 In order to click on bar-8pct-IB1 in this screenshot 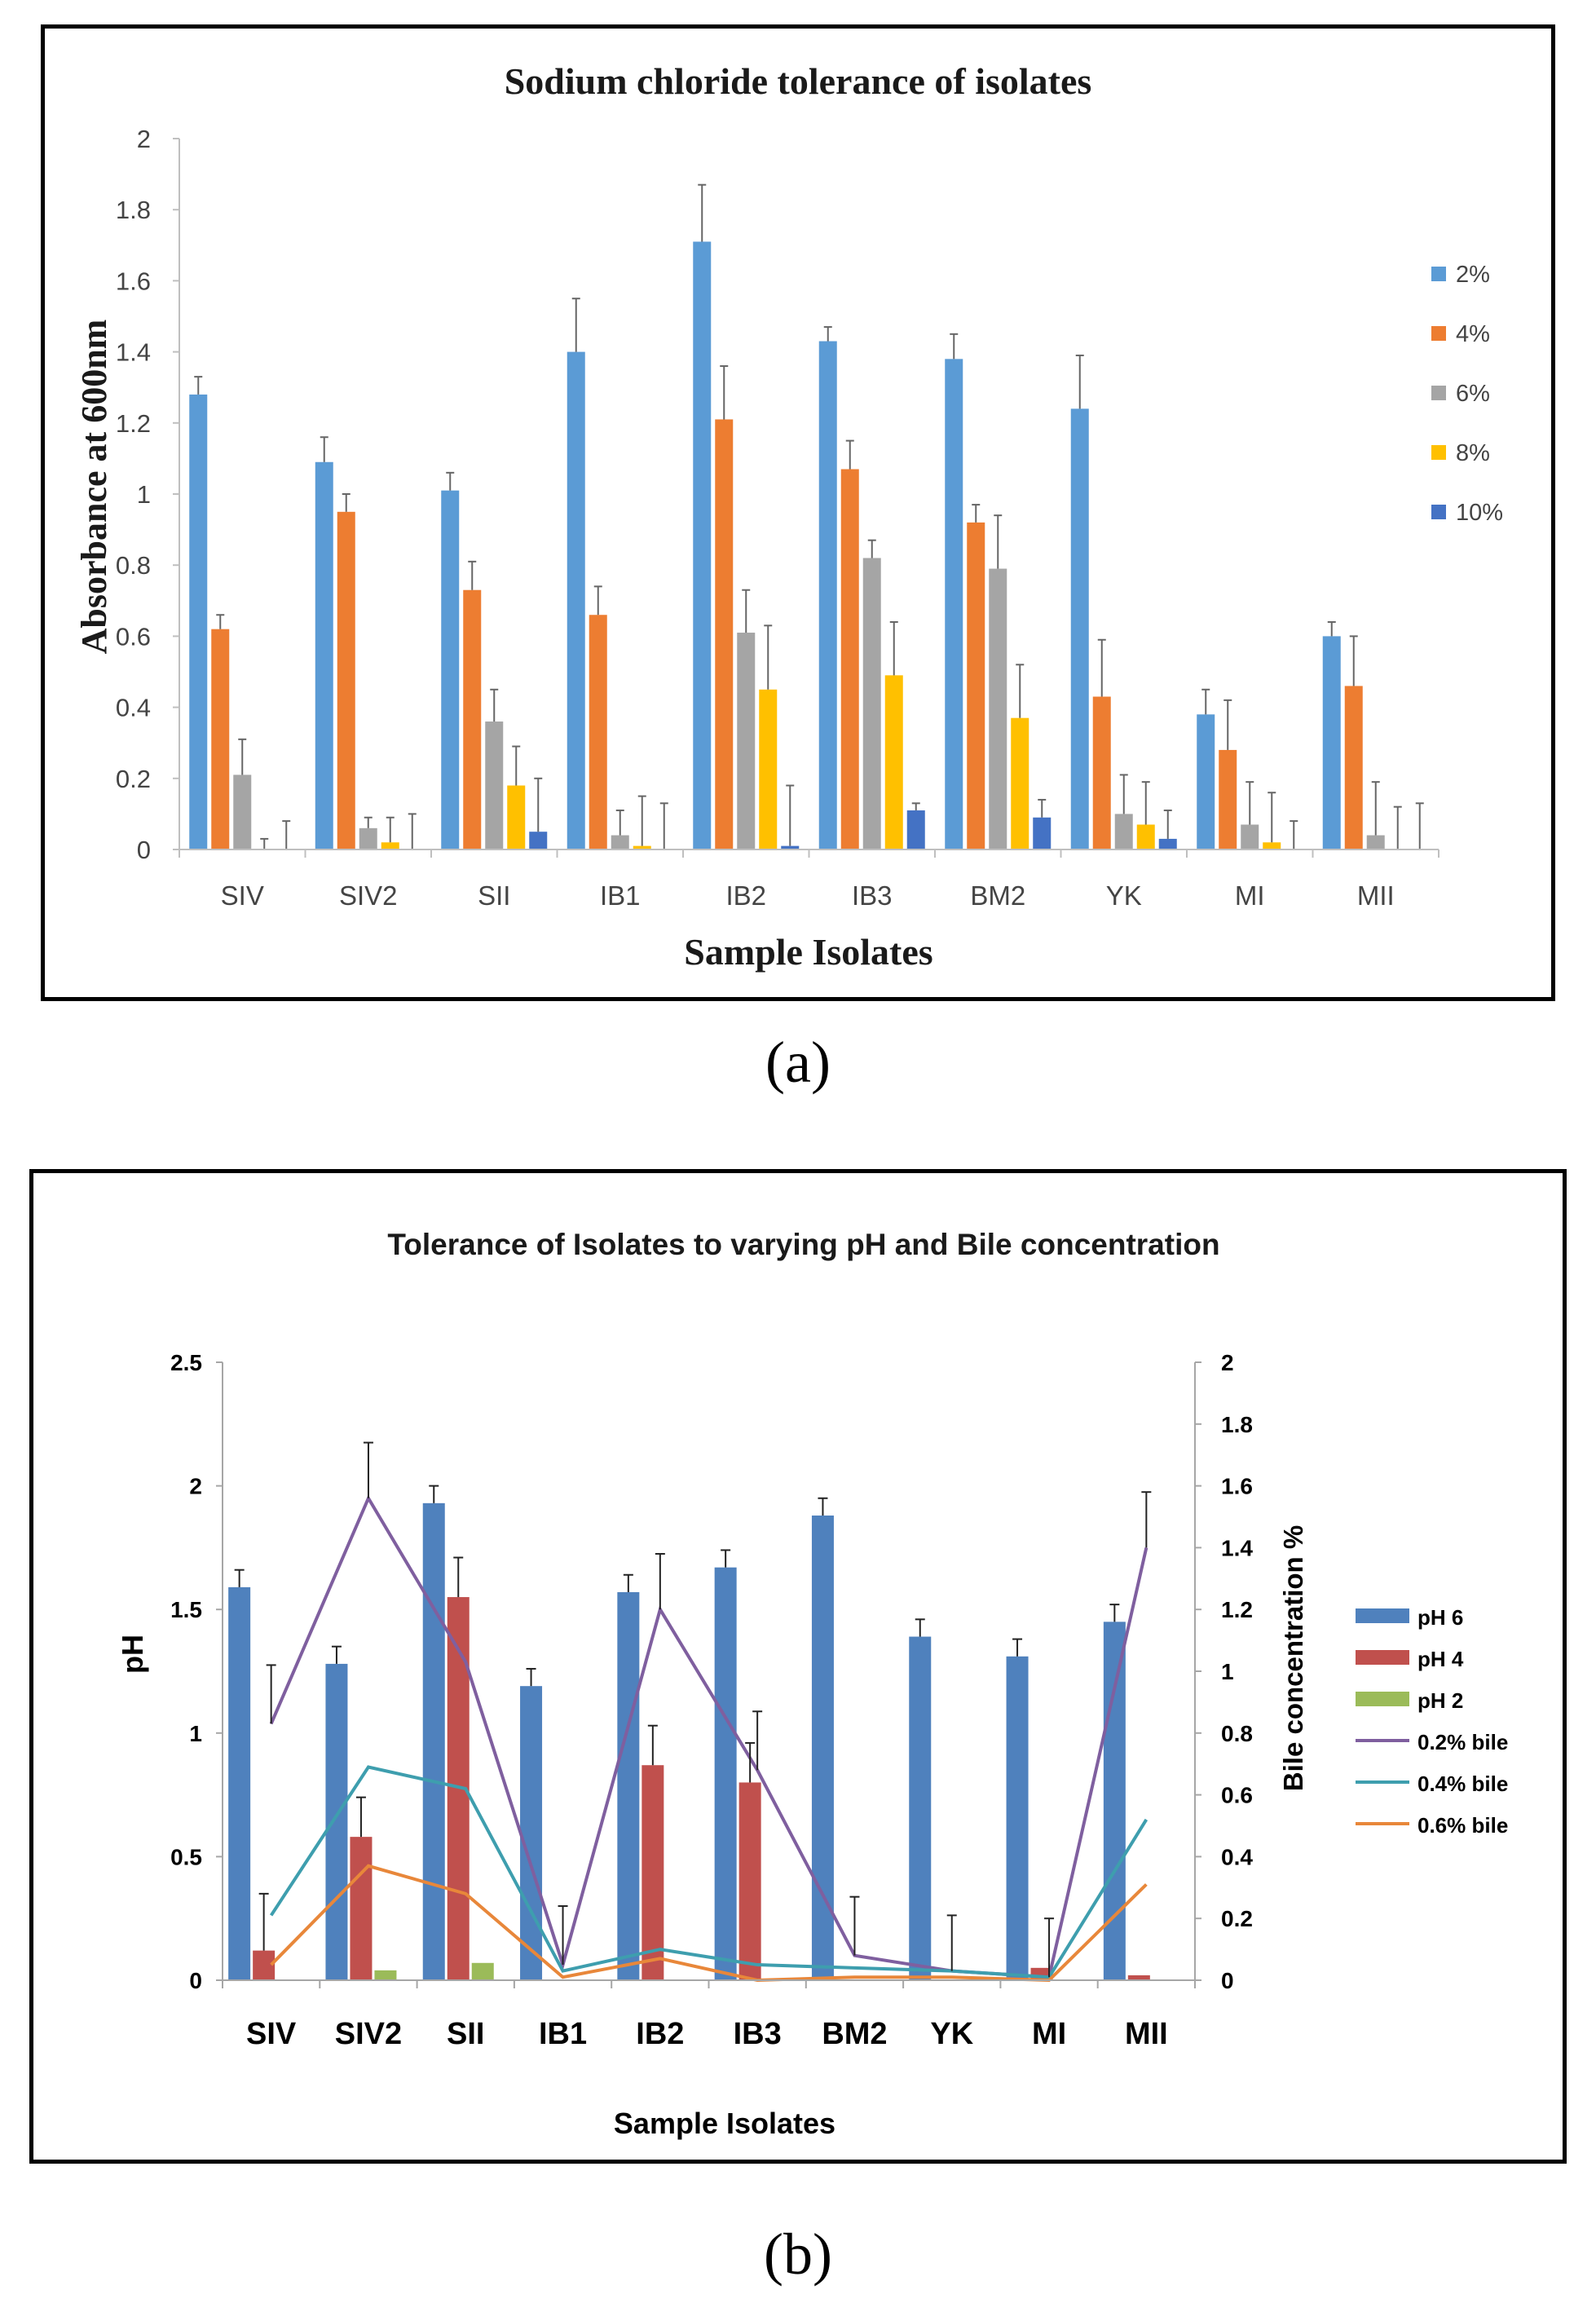, I will do `click(642, 847)`.